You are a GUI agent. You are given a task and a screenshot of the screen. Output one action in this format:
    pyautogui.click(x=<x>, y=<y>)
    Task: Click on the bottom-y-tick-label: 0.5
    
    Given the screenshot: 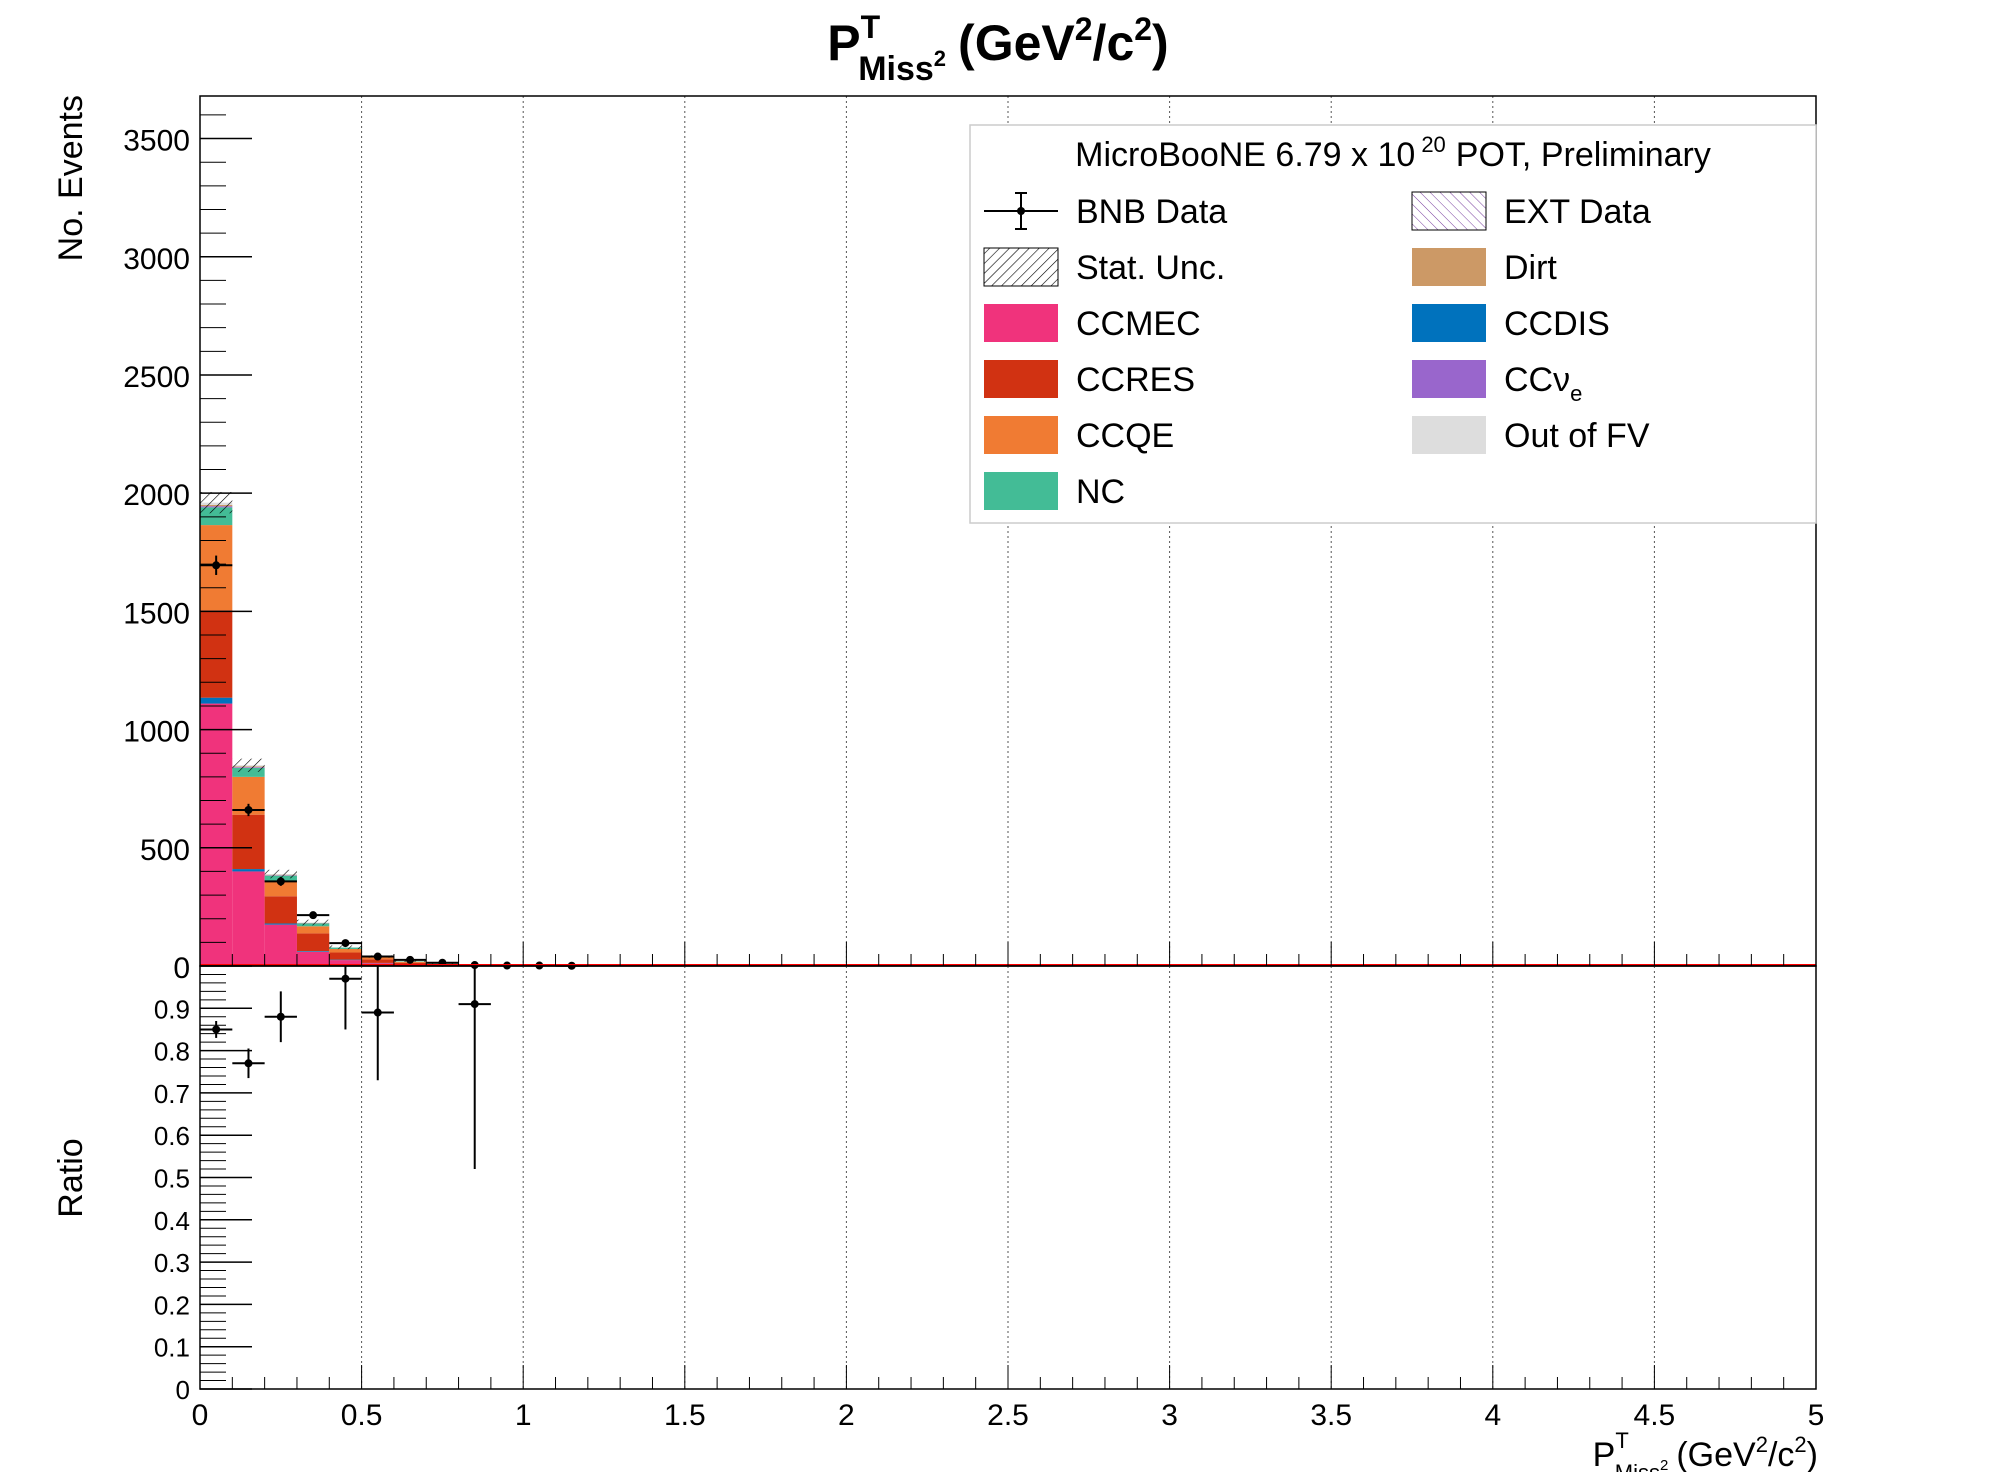 What is the action you would take?
    pyautogui.click(x=172, y=1179)
    